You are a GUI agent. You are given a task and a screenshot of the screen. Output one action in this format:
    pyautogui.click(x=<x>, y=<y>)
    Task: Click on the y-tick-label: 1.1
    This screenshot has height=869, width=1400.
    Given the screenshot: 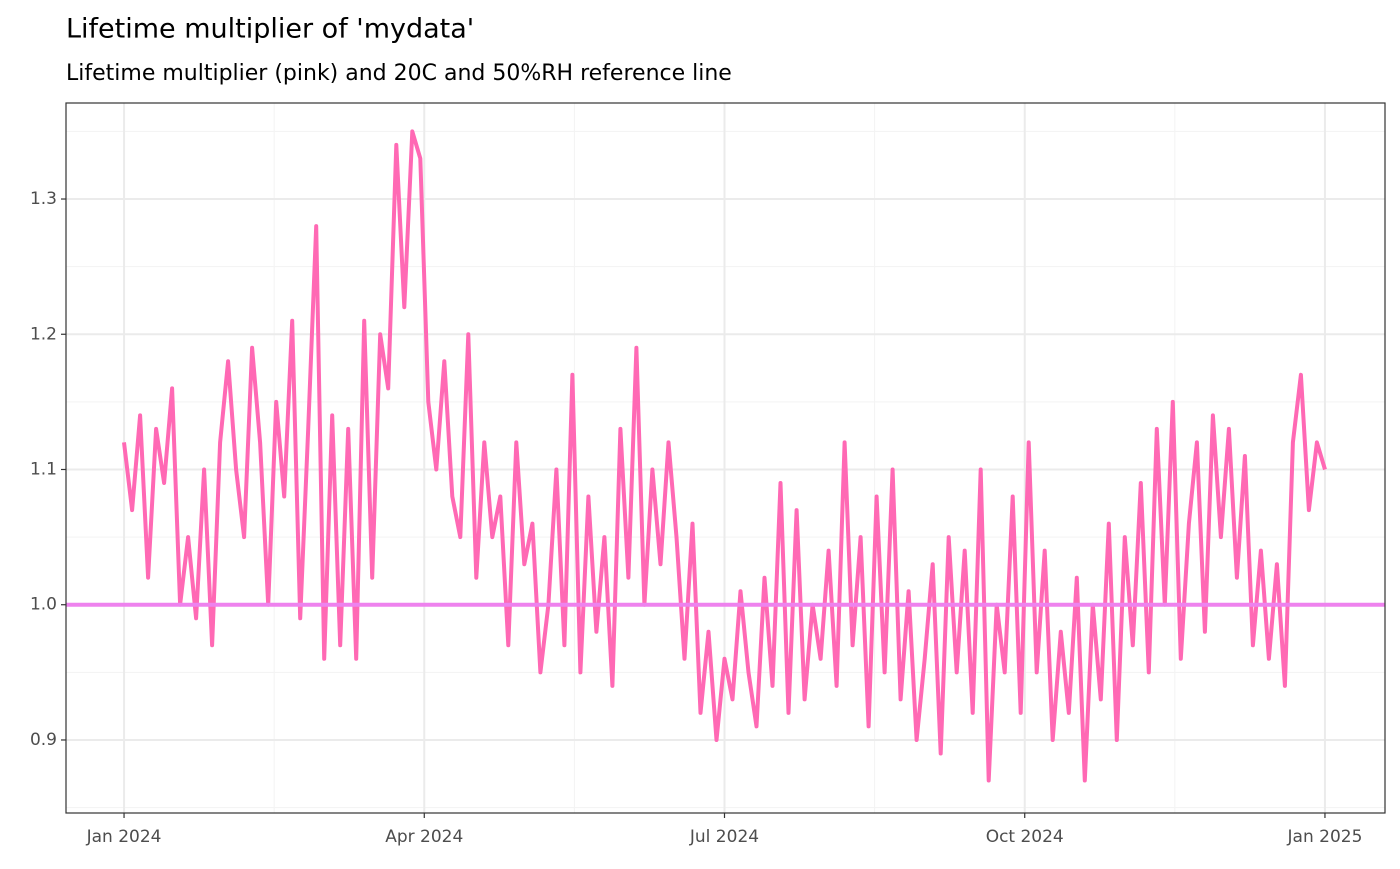 What is the action you would take?
    pyautogui.click(x=43, y=469)
    